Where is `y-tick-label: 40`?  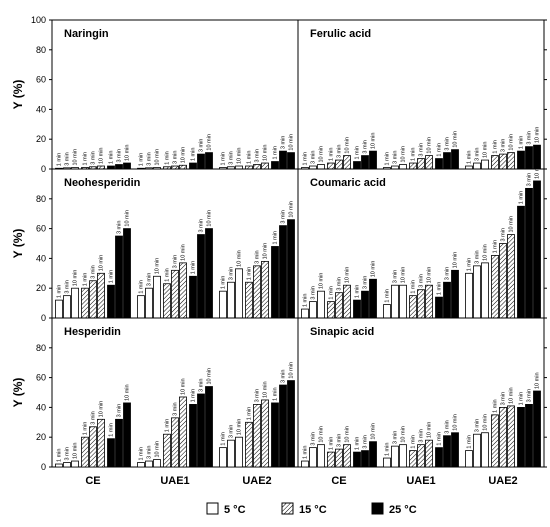 y-tick-label: 40 is located at coordinates (41, 407).